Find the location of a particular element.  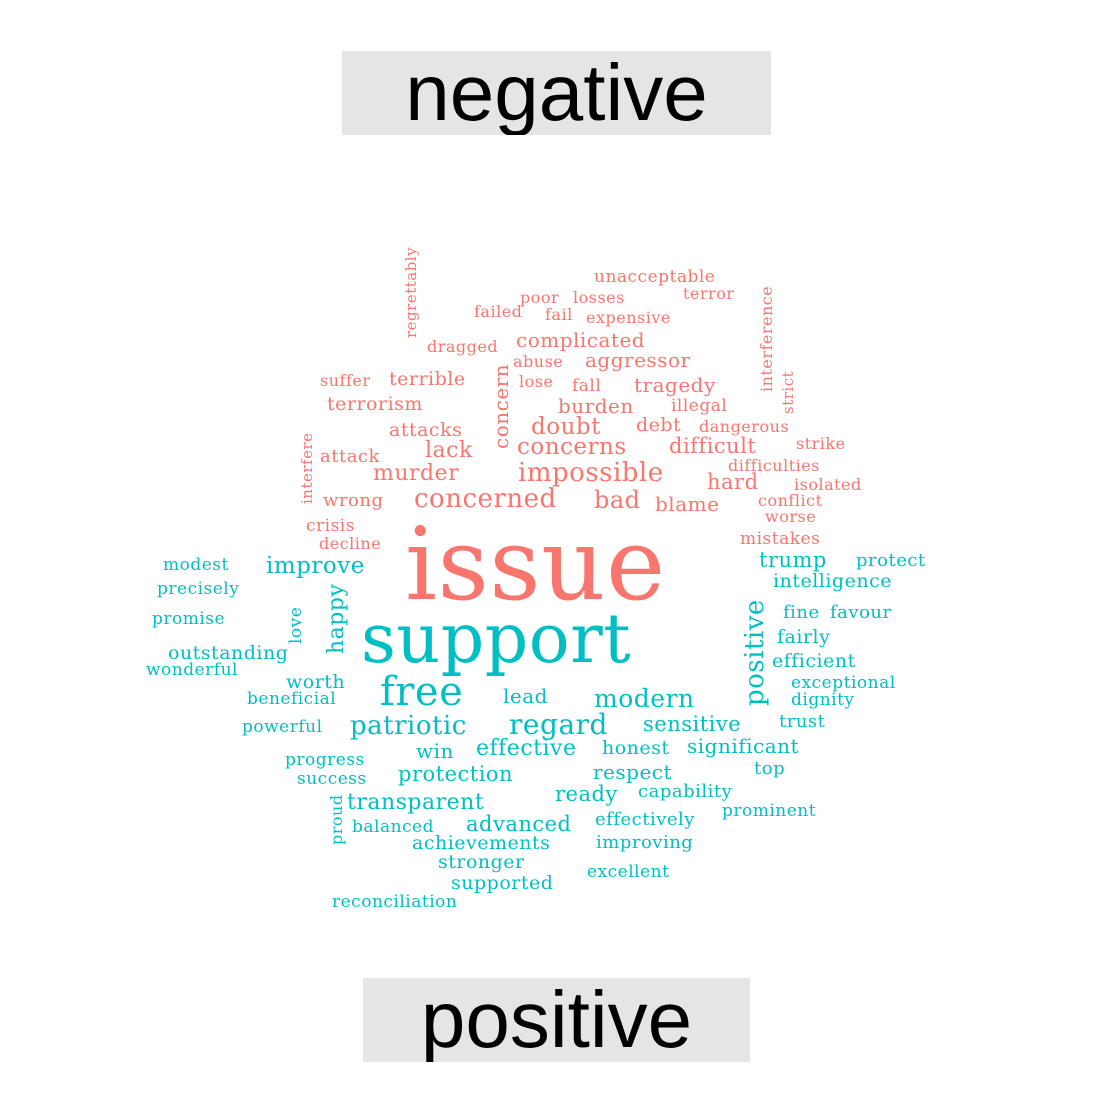

word-strike: strike is located at coordinates (821, 443).